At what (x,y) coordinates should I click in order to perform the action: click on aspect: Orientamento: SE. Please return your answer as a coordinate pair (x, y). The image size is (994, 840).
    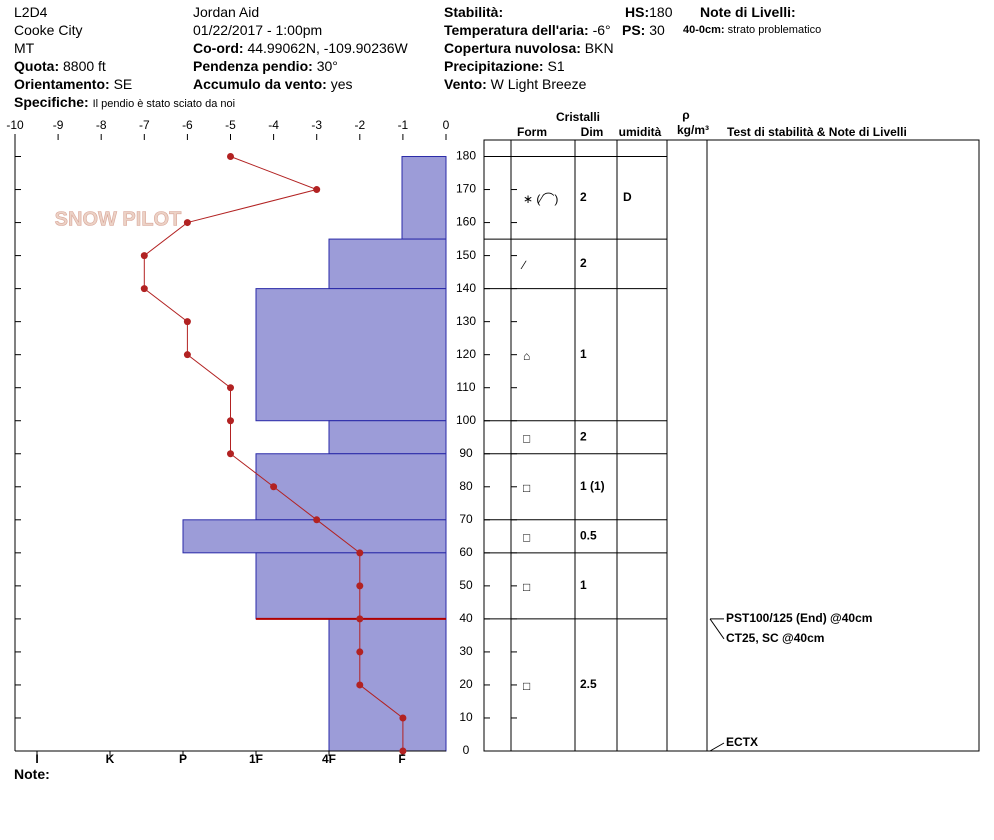
    Looking at the image, I should click on (73, 84).